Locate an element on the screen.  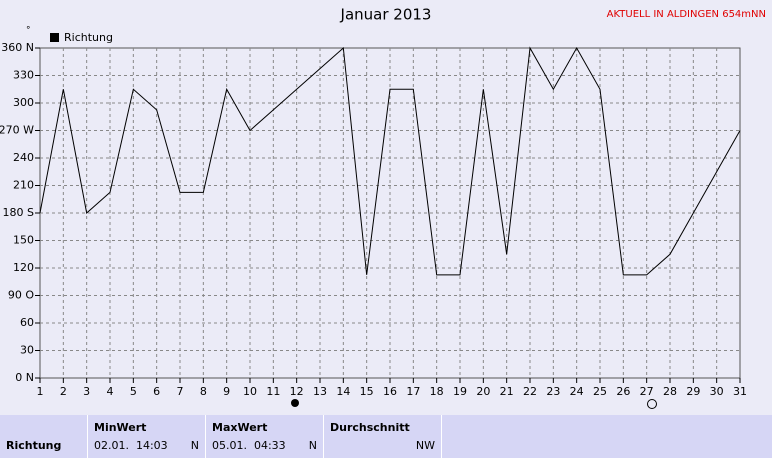
y-tick-label: 180 S is located at coordinates (18, 212).